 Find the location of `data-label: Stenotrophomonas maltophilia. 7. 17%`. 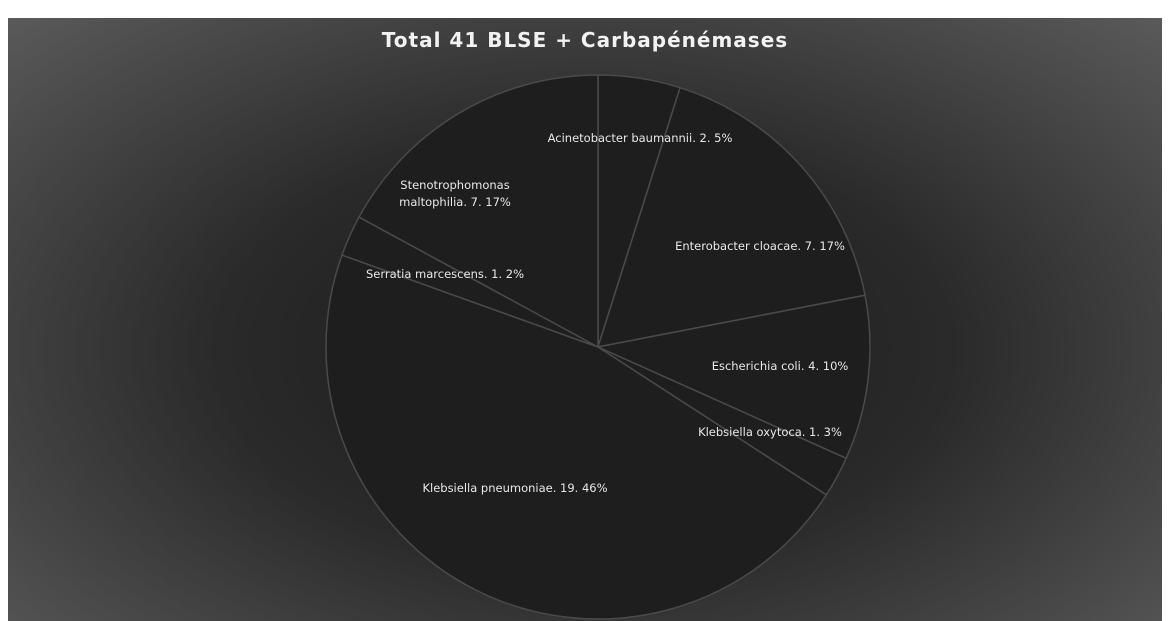

data-label: Stenotrophomonas maltophilia. 7. 17% is located at coordinates (455, 193).